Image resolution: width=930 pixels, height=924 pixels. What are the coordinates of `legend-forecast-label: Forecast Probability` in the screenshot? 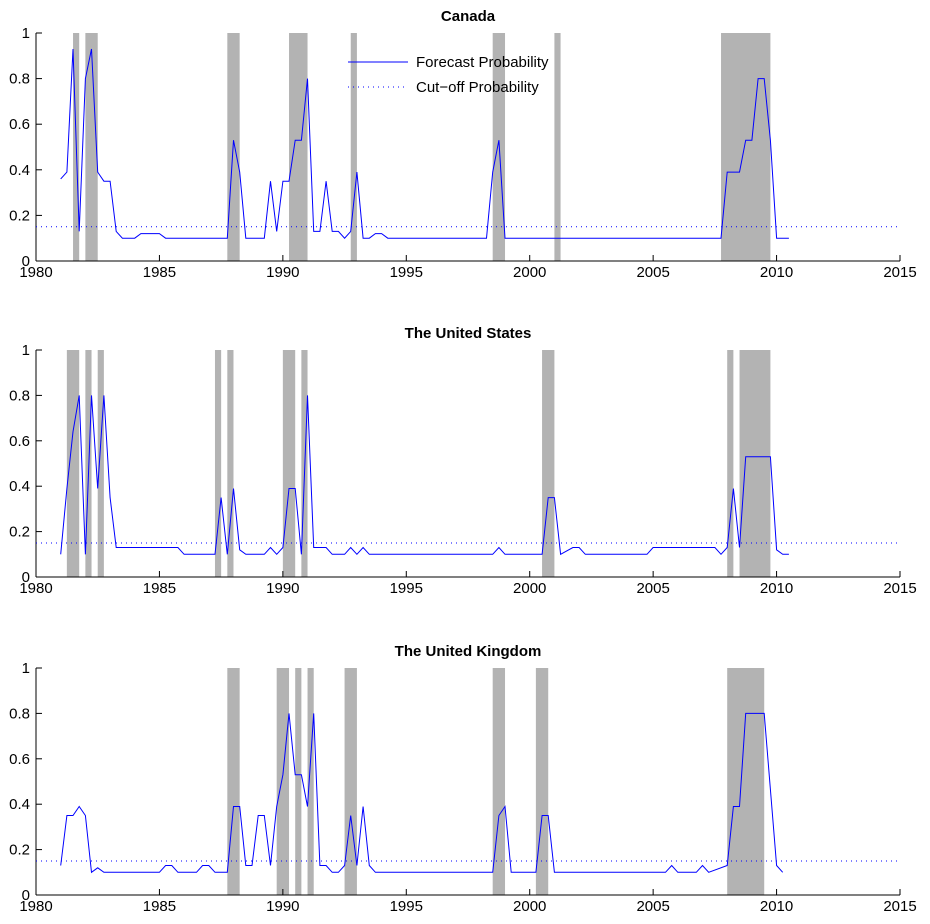 It's located at (482, 62).